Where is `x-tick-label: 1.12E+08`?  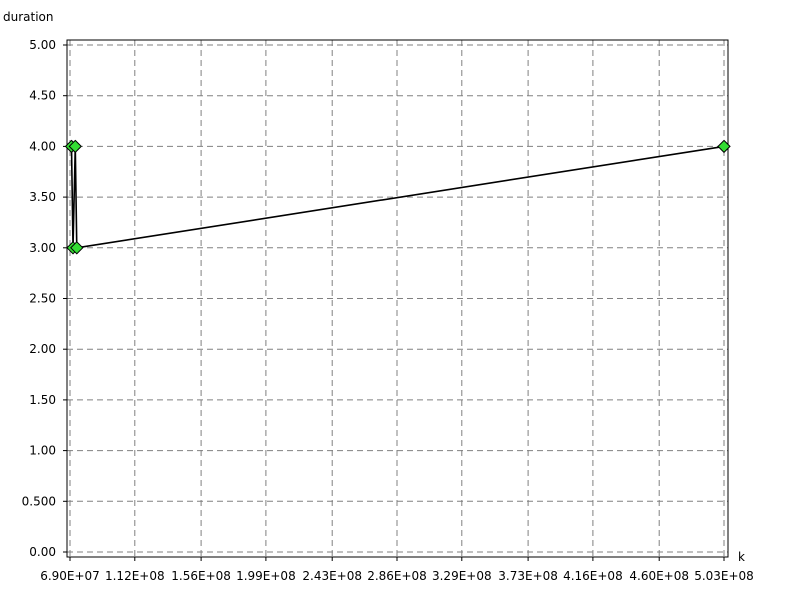
x-tick-label: 1.12E+08 is located at coordinates (135, 576).